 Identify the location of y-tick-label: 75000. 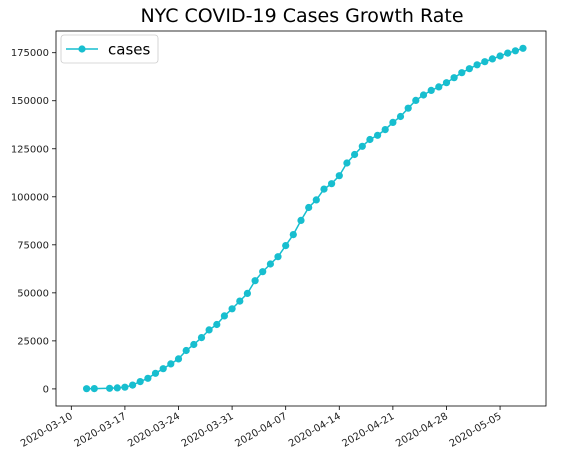
(33, 245).